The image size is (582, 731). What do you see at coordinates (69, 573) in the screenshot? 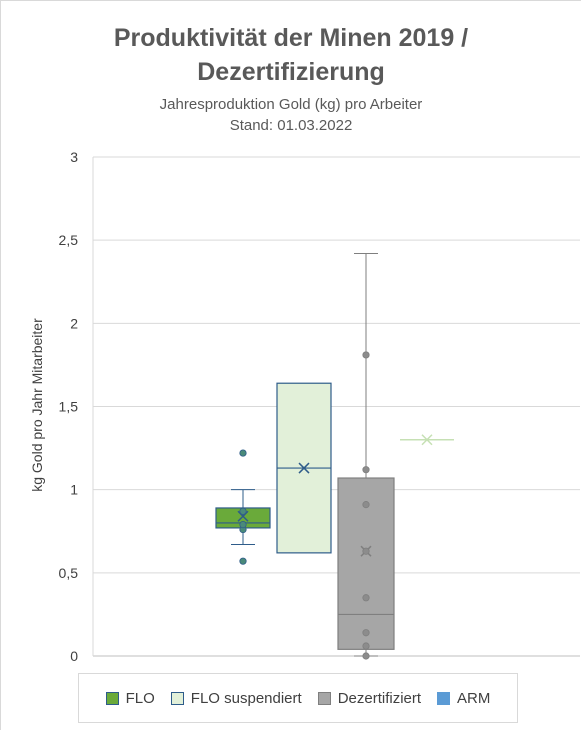
I see `y-tick-label: 0,5` at bounding box center [69, 573].